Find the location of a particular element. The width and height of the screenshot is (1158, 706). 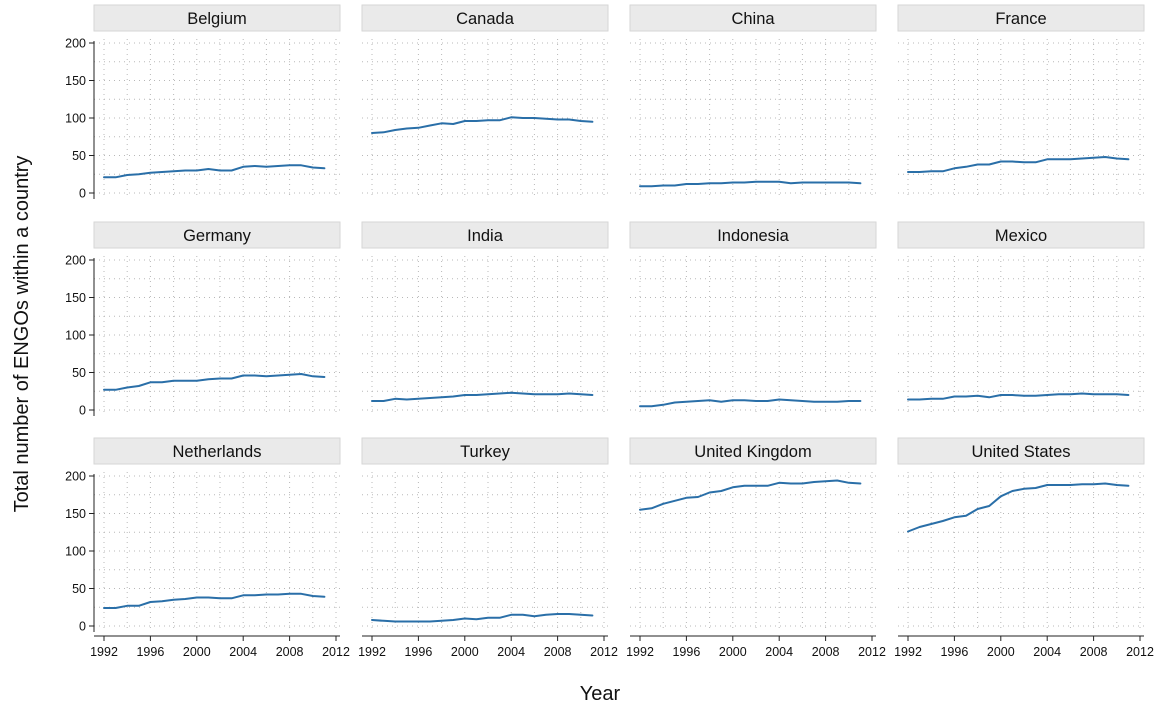

panel-title: Germany is located at coordinates (217, 236).